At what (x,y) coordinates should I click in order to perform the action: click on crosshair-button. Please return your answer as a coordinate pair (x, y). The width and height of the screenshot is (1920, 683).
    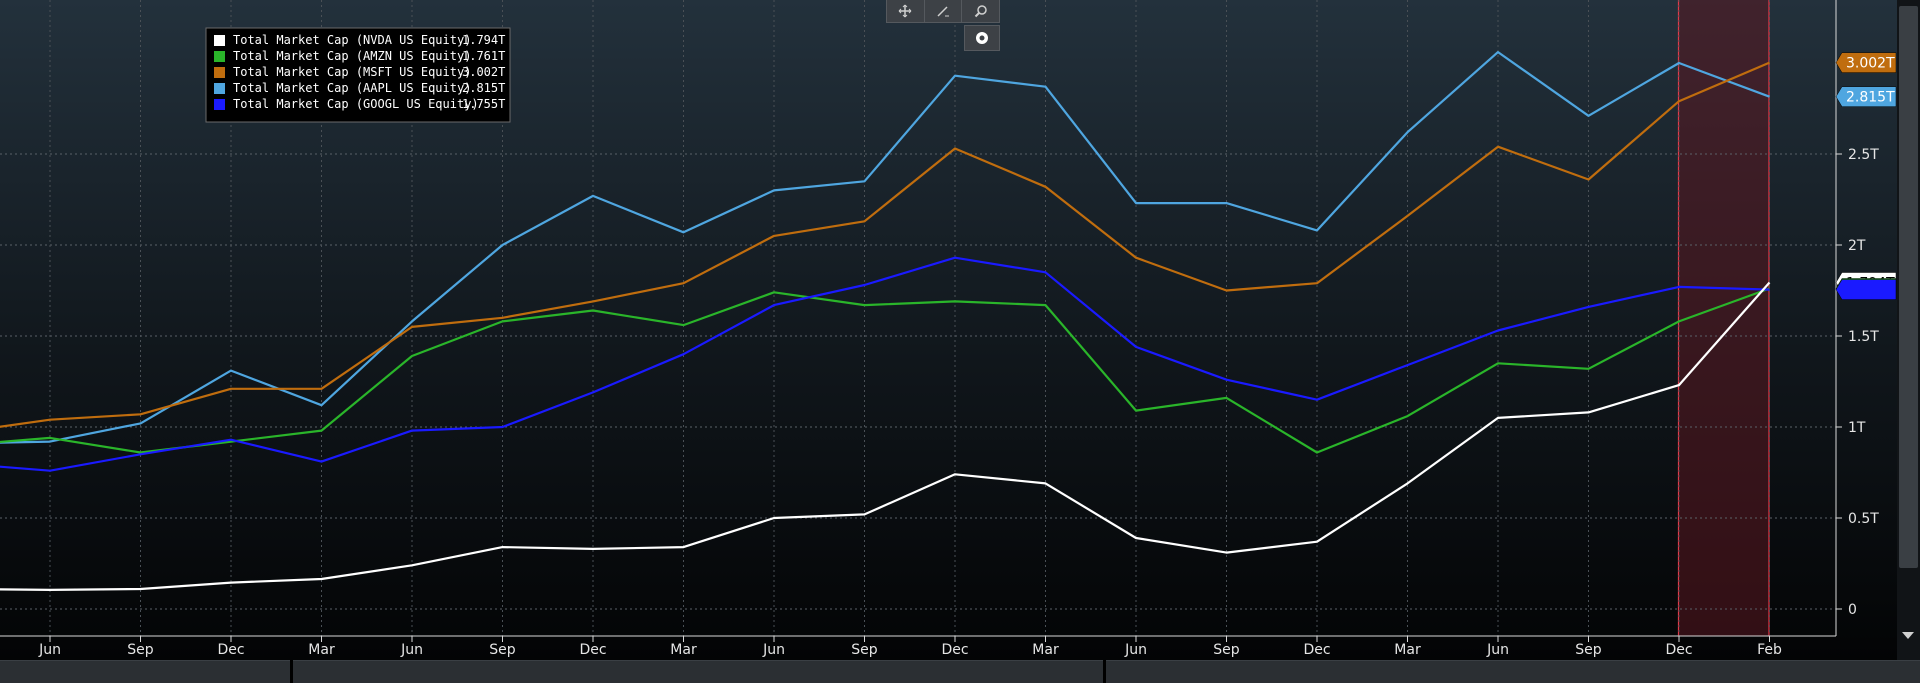
    Looking at the image, I should click on (906, 11).